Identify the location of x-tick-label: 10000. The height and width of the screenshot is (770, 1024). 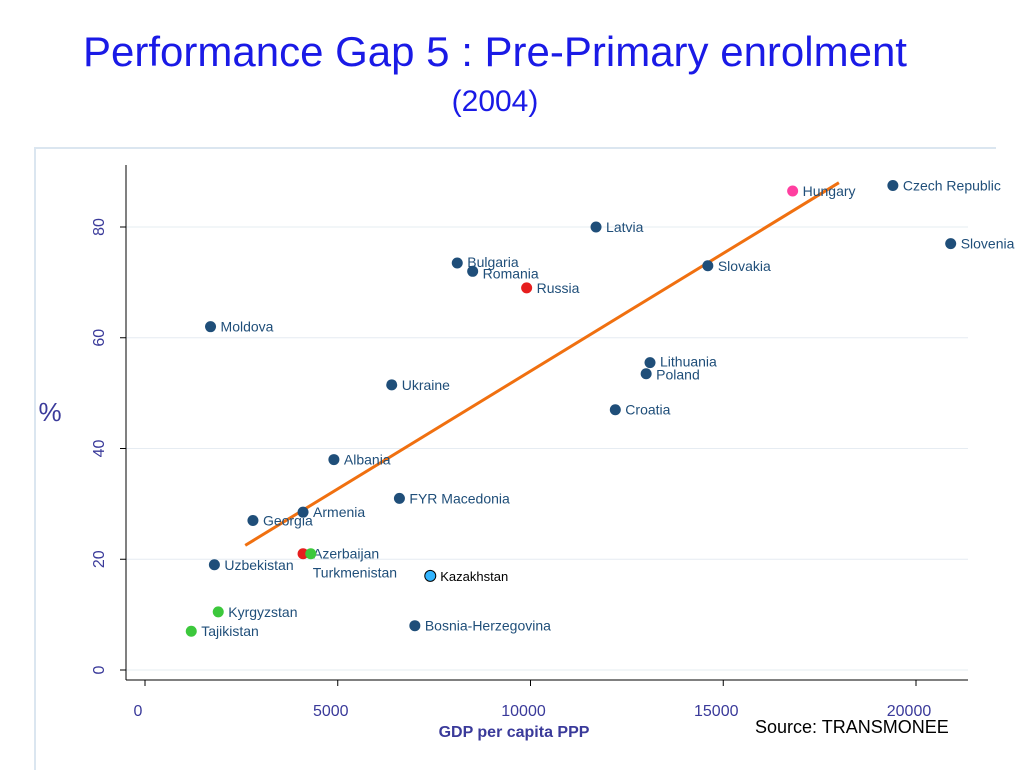
(523, 711).